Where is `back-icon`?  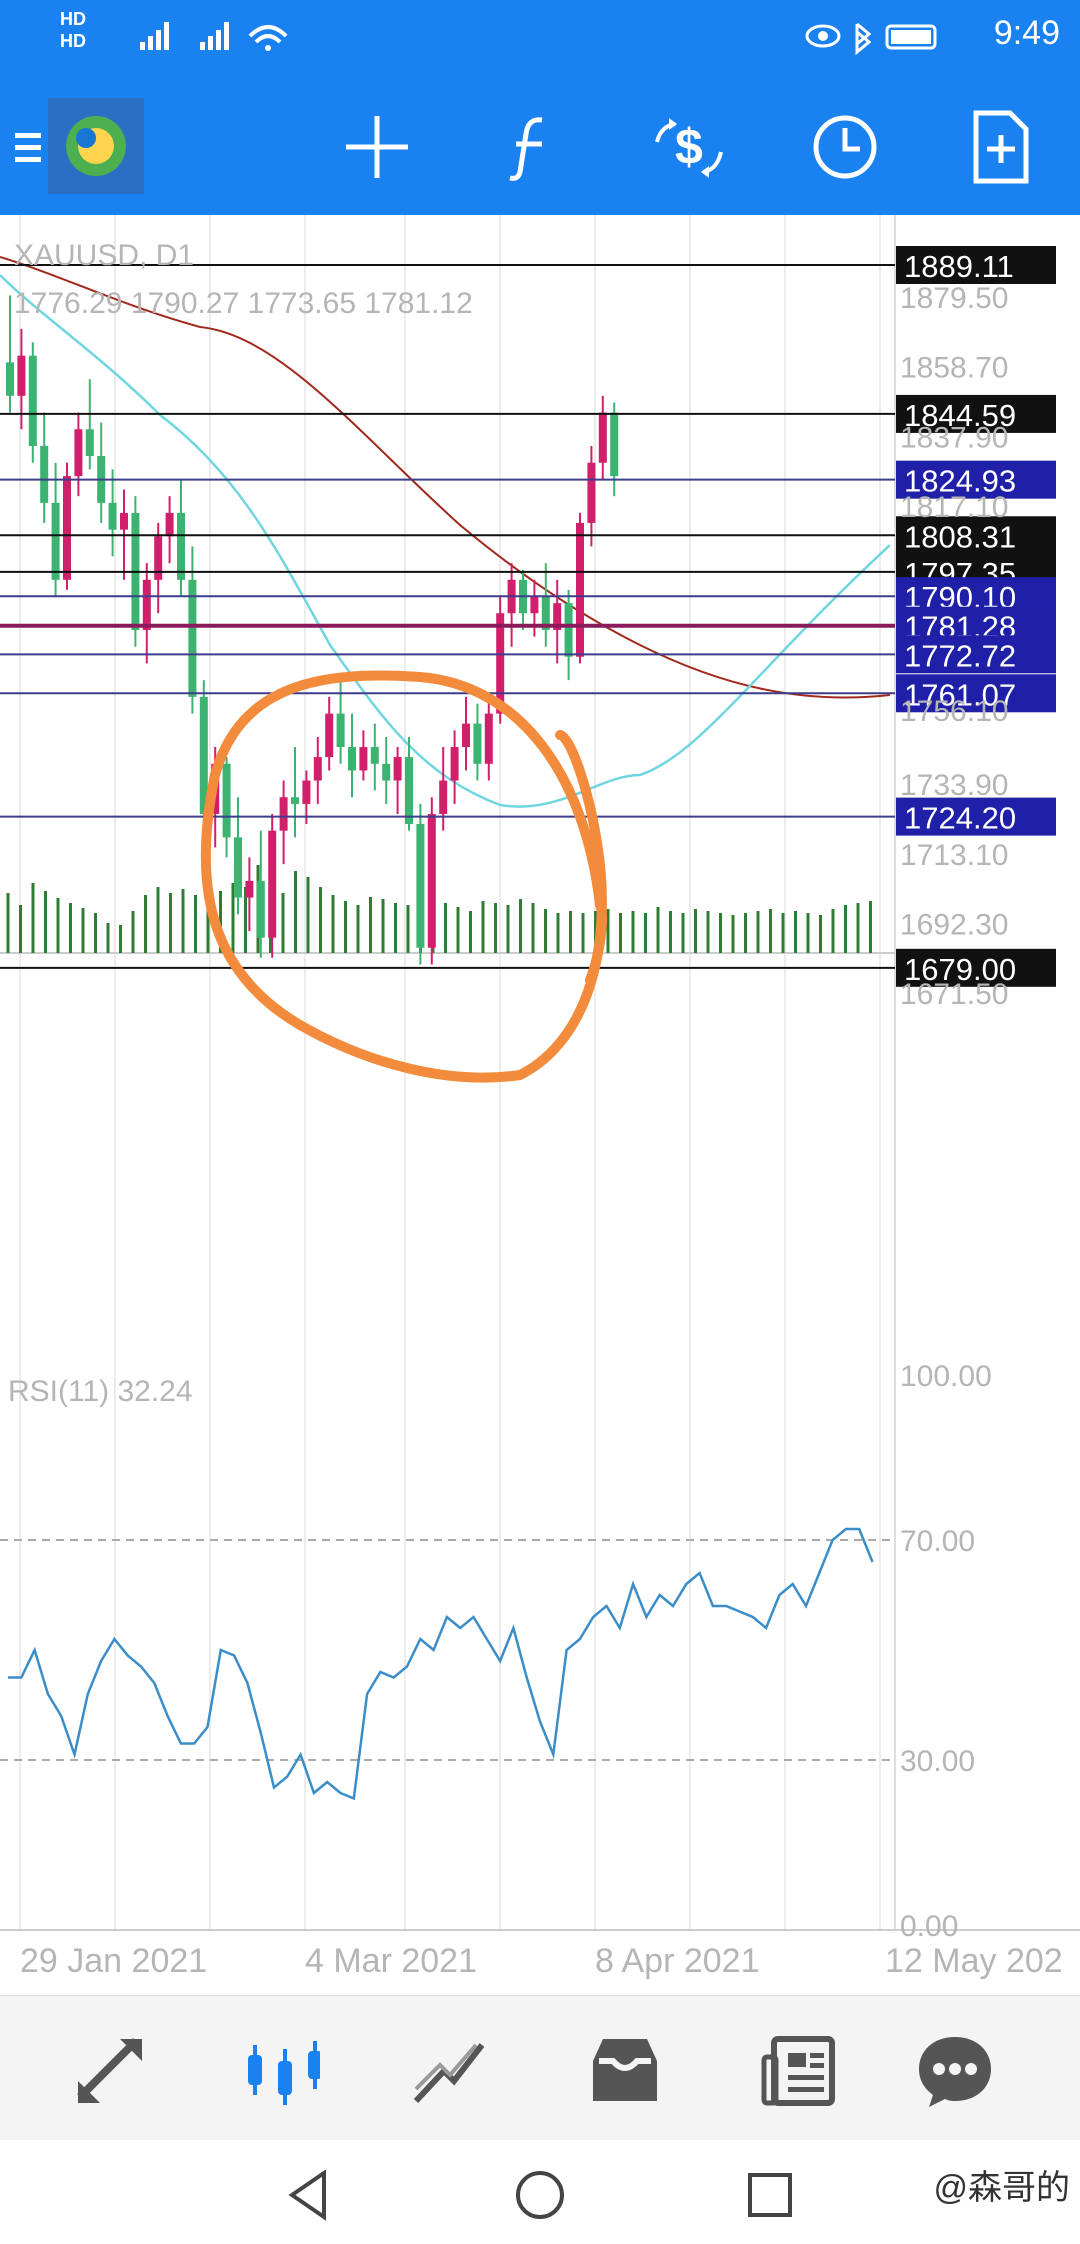 back-icon is located at coordinates (310, 2195).